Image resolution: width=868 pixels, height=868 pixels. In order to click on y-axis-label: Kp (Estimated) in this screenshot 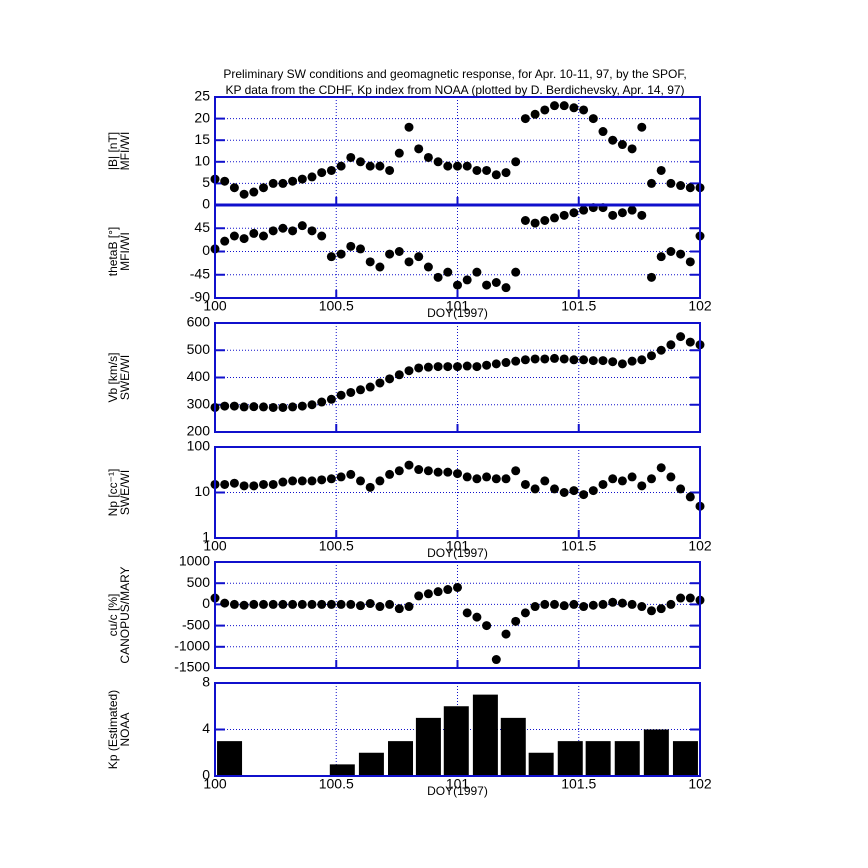, I will do `click(113, 729)`.